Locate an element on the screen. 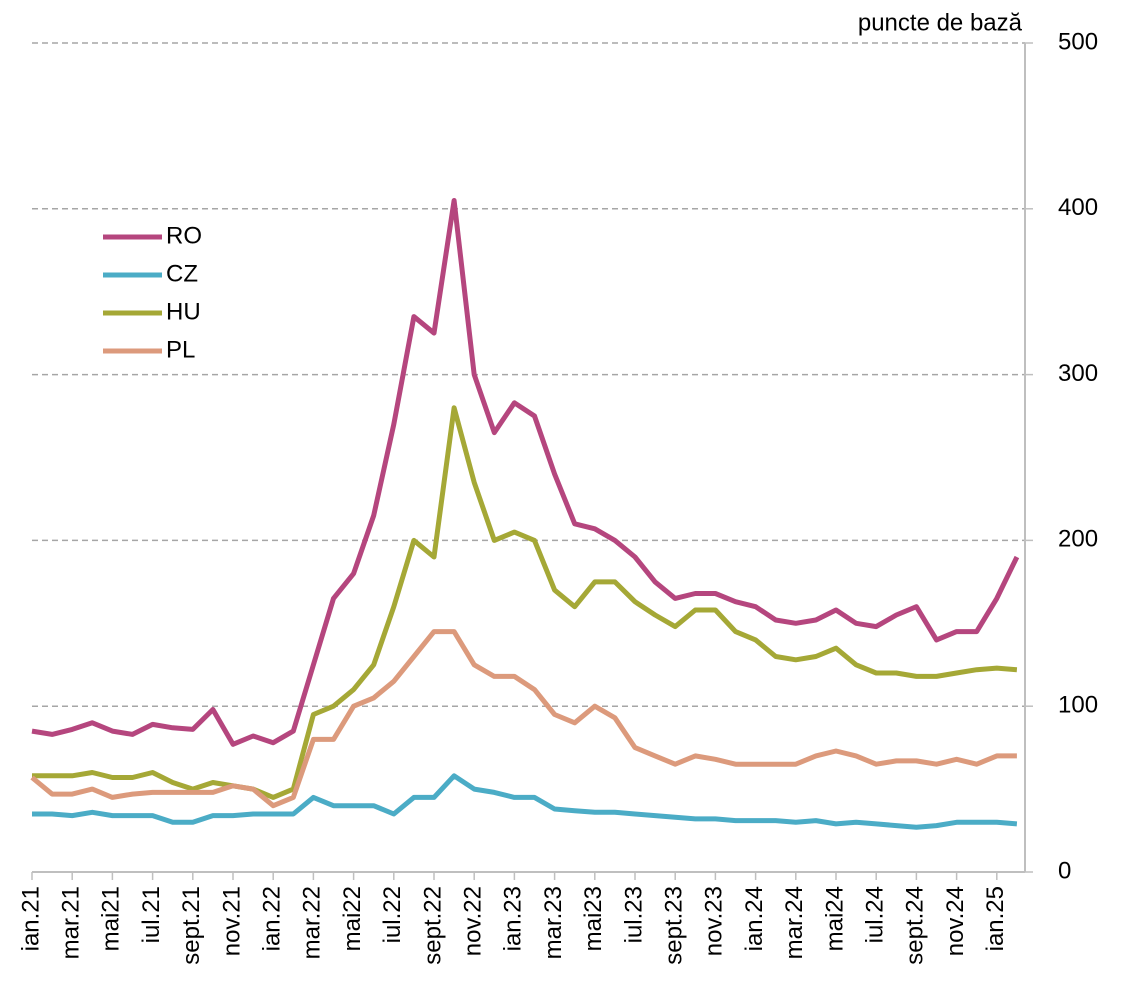 The image size is (1134, 998). x-tick-label: sept.24 is located at coordinates (915, 925).